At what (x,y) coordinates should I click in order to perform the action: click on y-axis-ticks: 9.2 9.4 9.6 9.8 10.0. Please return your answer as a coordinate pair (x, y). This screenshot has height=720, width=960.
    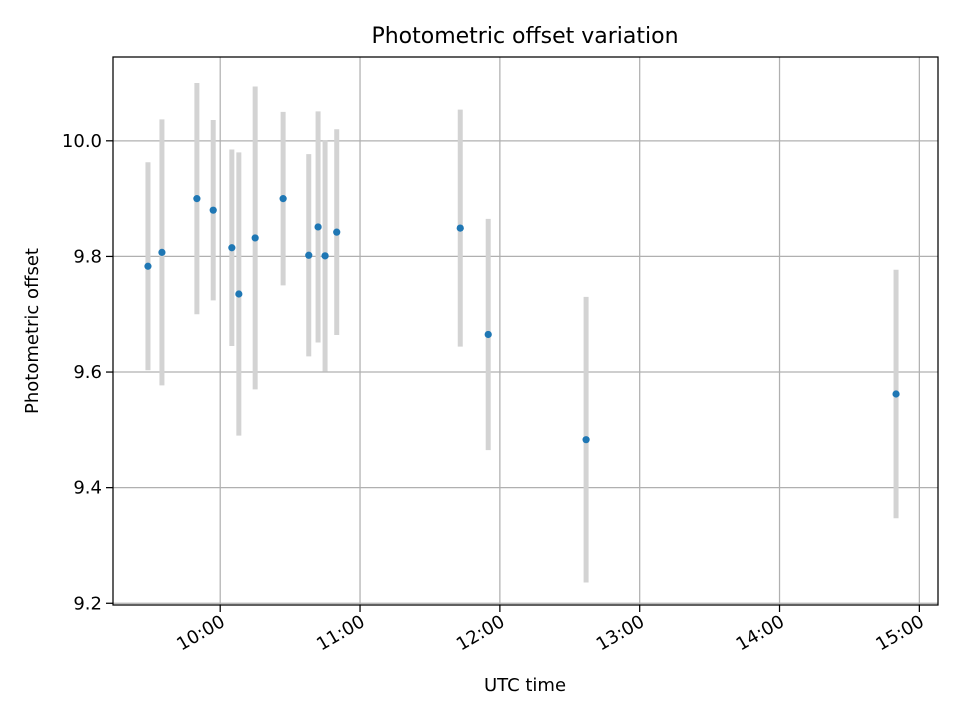
    Looking at the image, I should click on (87, 372).